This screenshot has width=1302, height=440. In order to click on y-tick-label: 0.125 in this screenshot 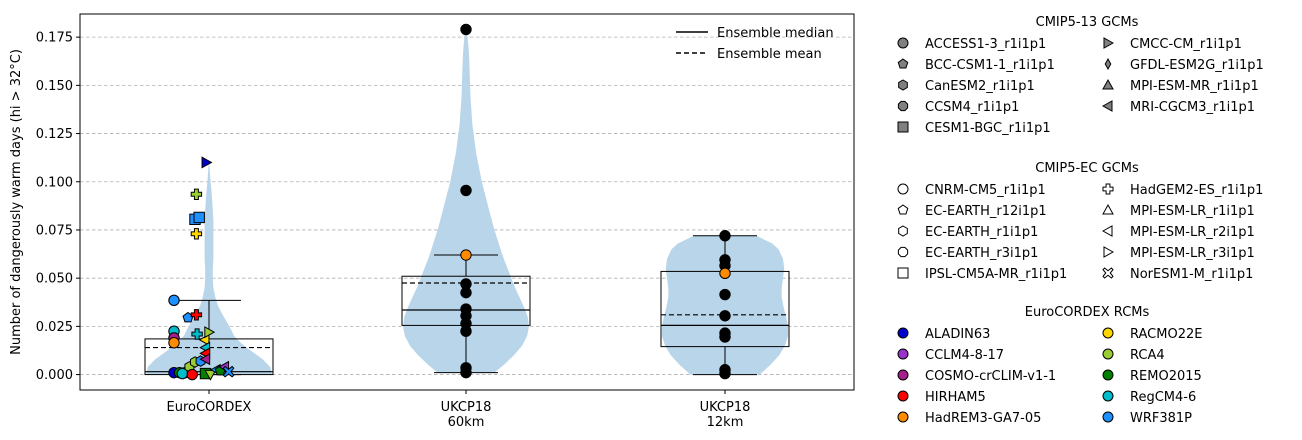, I will do `click(54, 134)`.